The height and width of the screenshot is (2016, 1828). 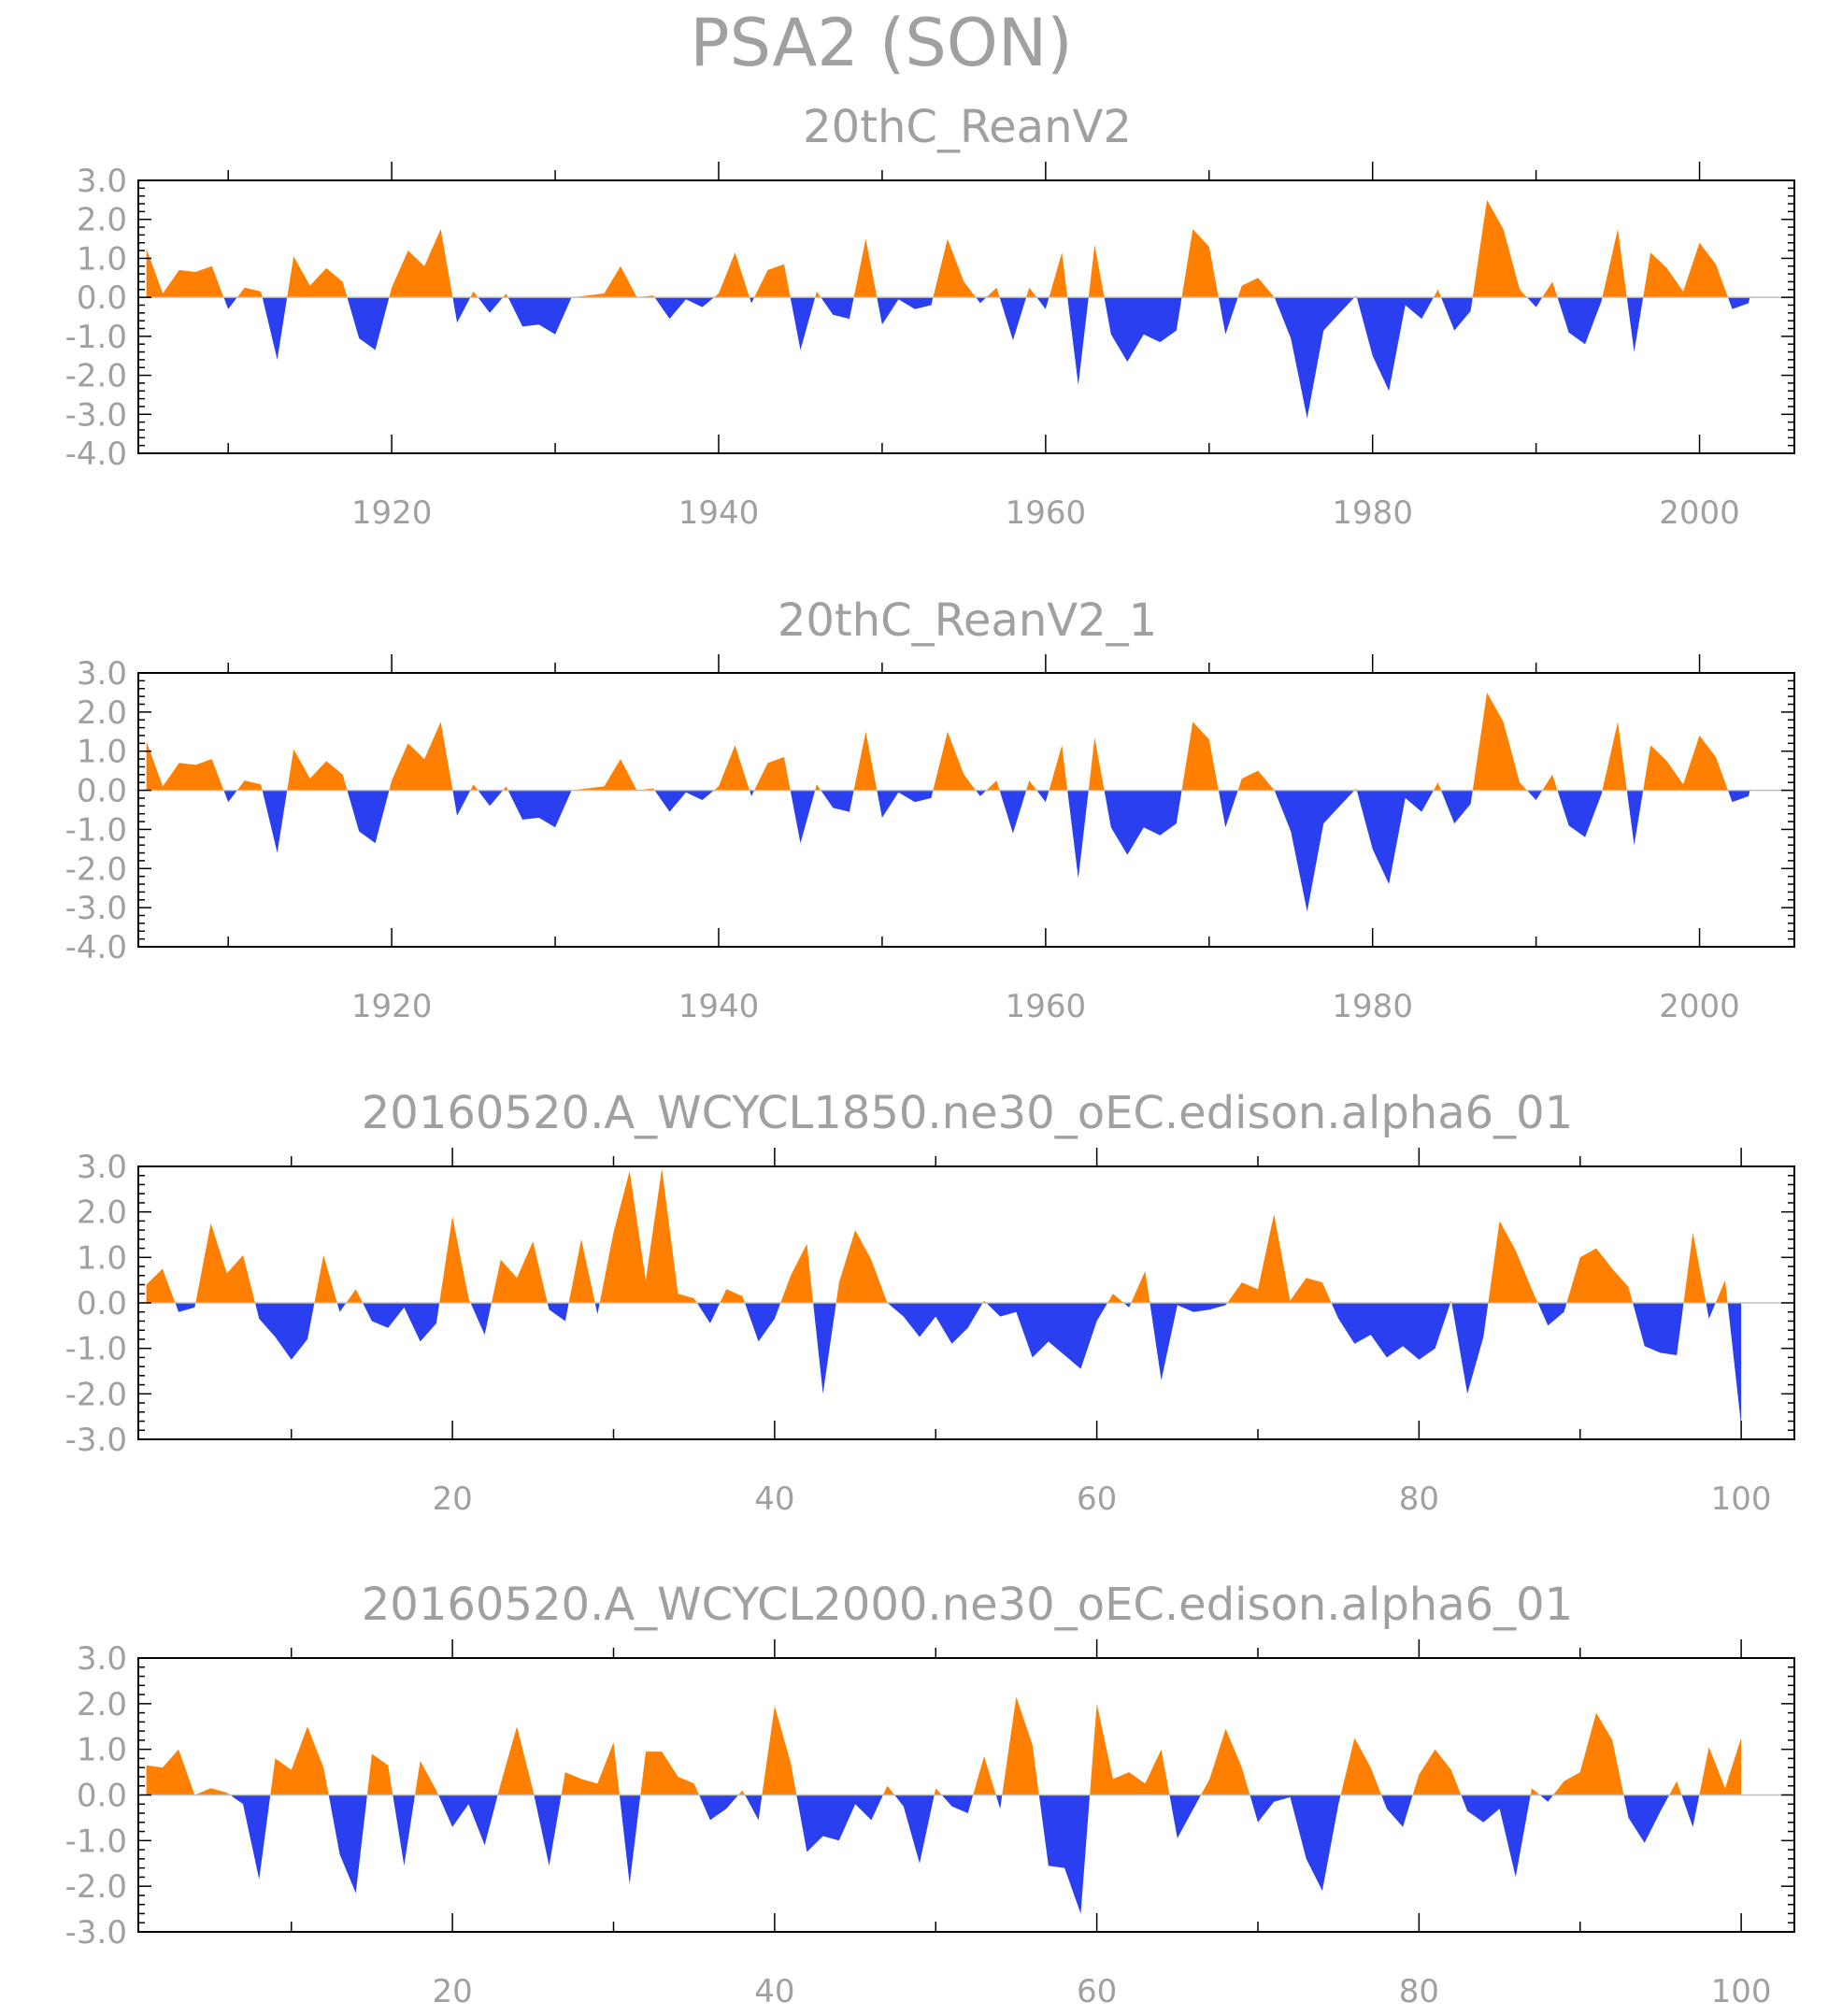 What do you see at coordinates (967, 620) in the screenshot?
I see `panel-title: 20thC_ReanV2_1` at bounding box center [967, 620].